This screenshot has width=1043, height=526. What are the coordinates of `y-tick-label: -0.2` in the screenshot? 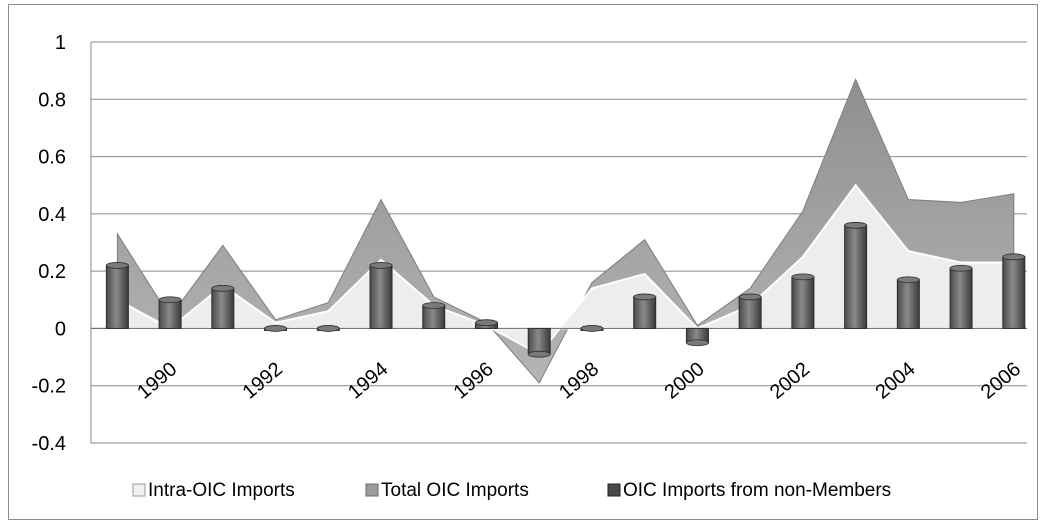 It's located at (49, 387).